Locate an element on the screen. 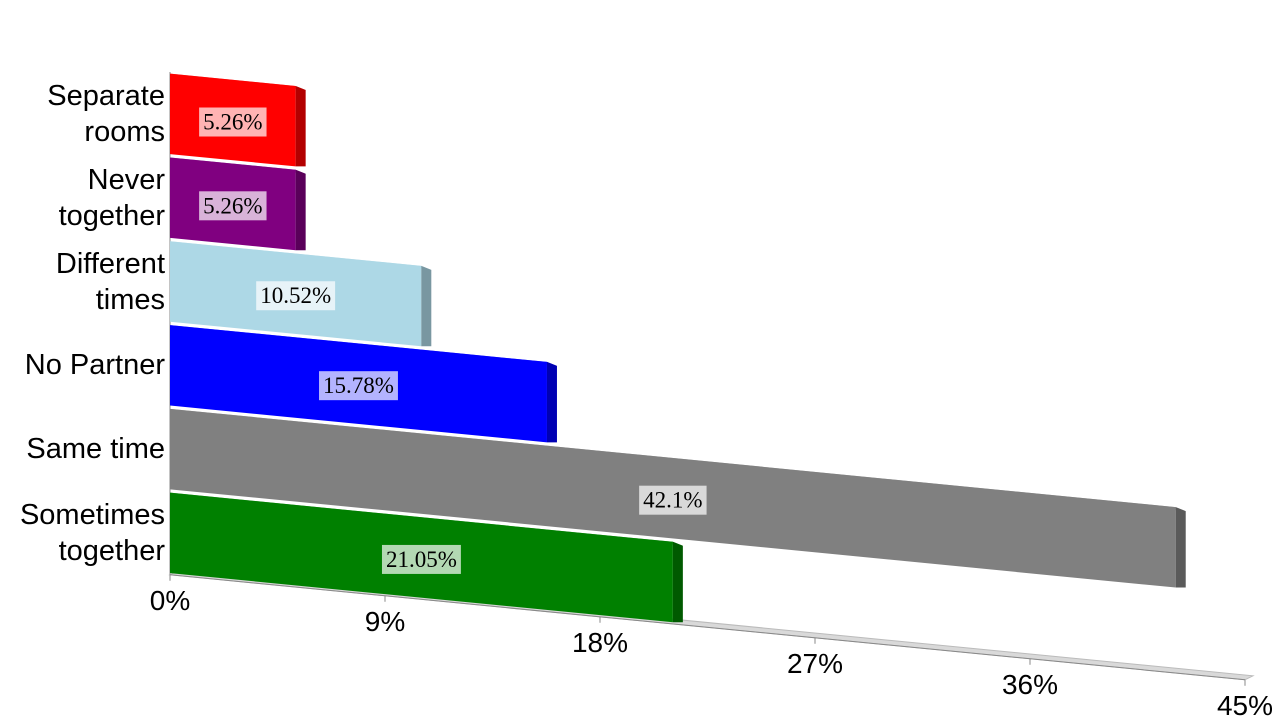 This screenshot has height=720, width=1280. category-label: No Partner is located at coordinates (94, 365).